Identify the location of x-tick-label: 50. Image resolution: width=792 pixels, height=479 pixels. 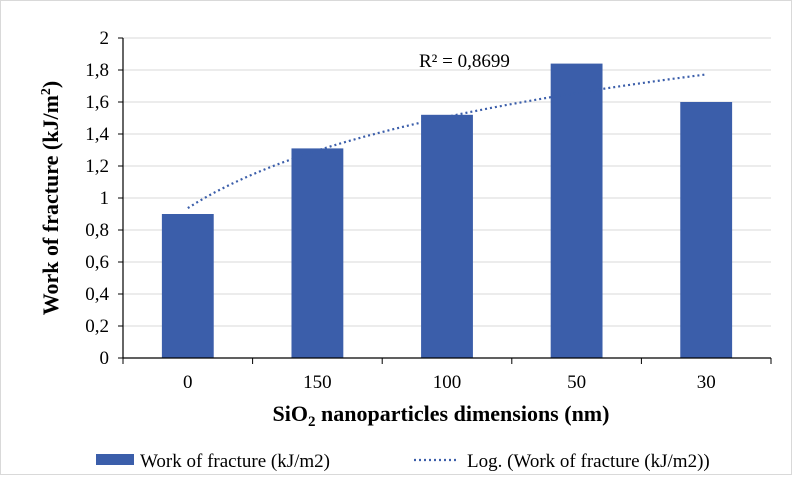
(576, 382).